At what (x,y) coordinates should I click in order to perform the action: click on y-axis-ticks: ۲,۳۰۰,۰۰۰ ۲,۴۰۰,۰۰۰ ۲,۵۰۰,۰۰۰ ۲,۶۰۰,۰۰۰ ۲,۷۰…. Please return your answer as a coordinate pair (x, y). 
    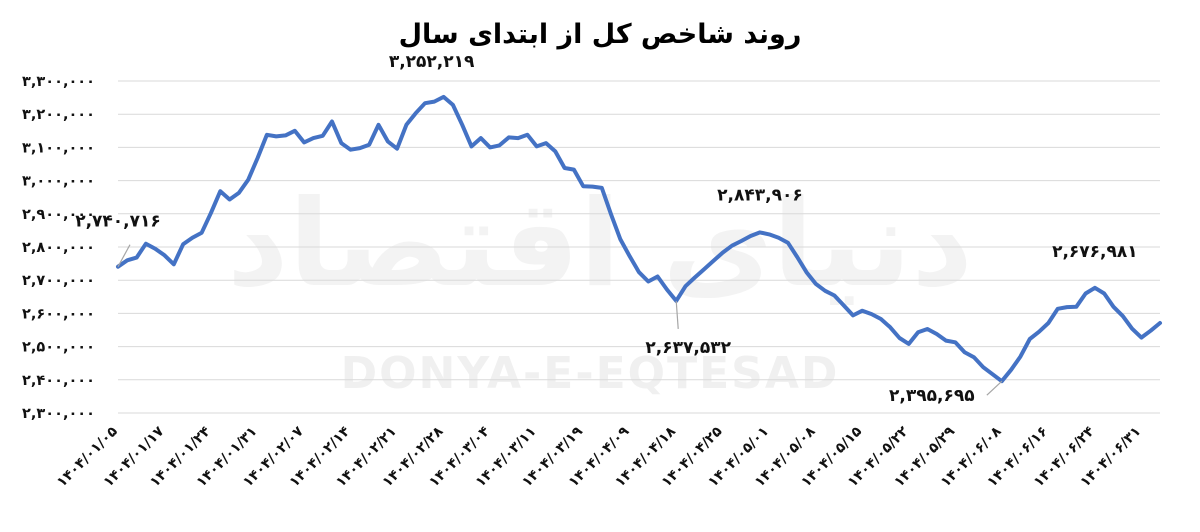
    Looking at the image, I should click on (58, 248).